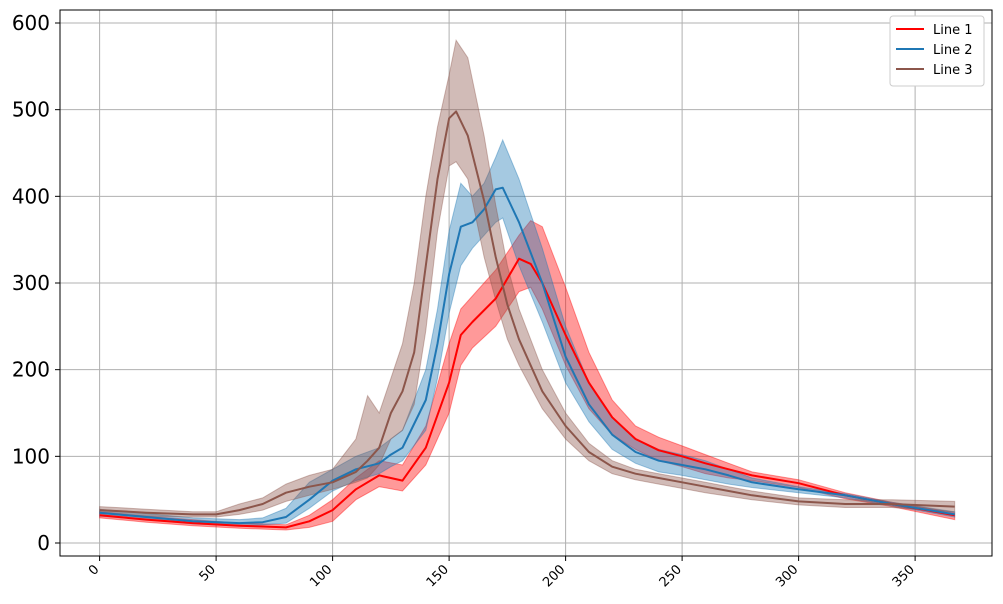  I want to click on legend-label: Line 1, so click(953, 30).